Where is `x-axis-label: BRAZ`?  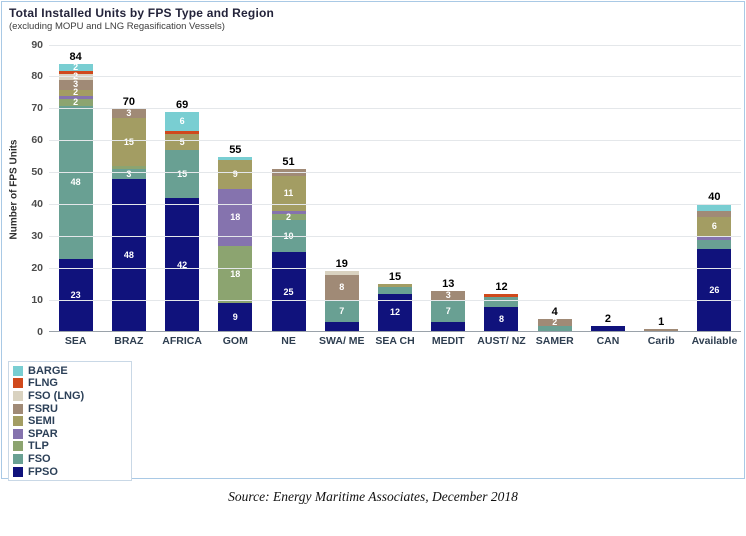
x-axis-label: BRAZ is located at coordinates (129, 341).